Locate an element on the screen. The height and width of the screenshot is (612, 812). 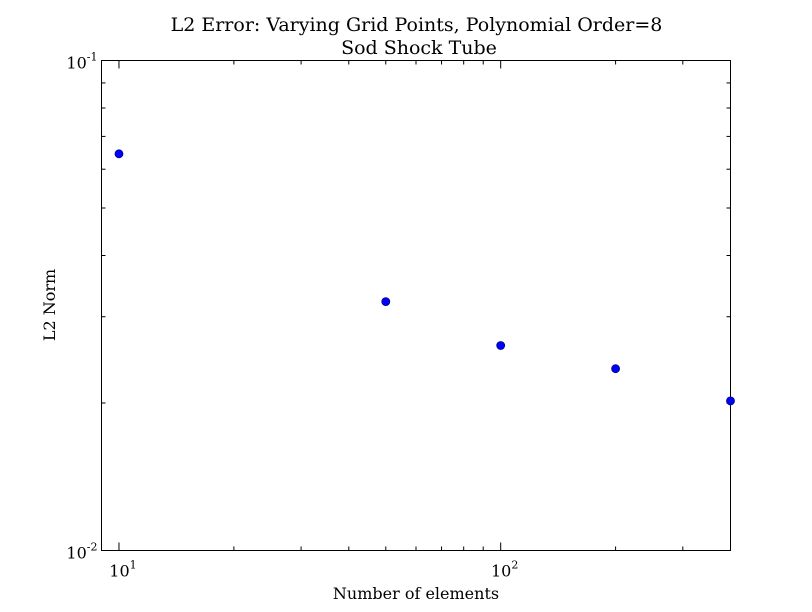
y-tick-label: 10⁻¹ is located at coordinates (81, 62).